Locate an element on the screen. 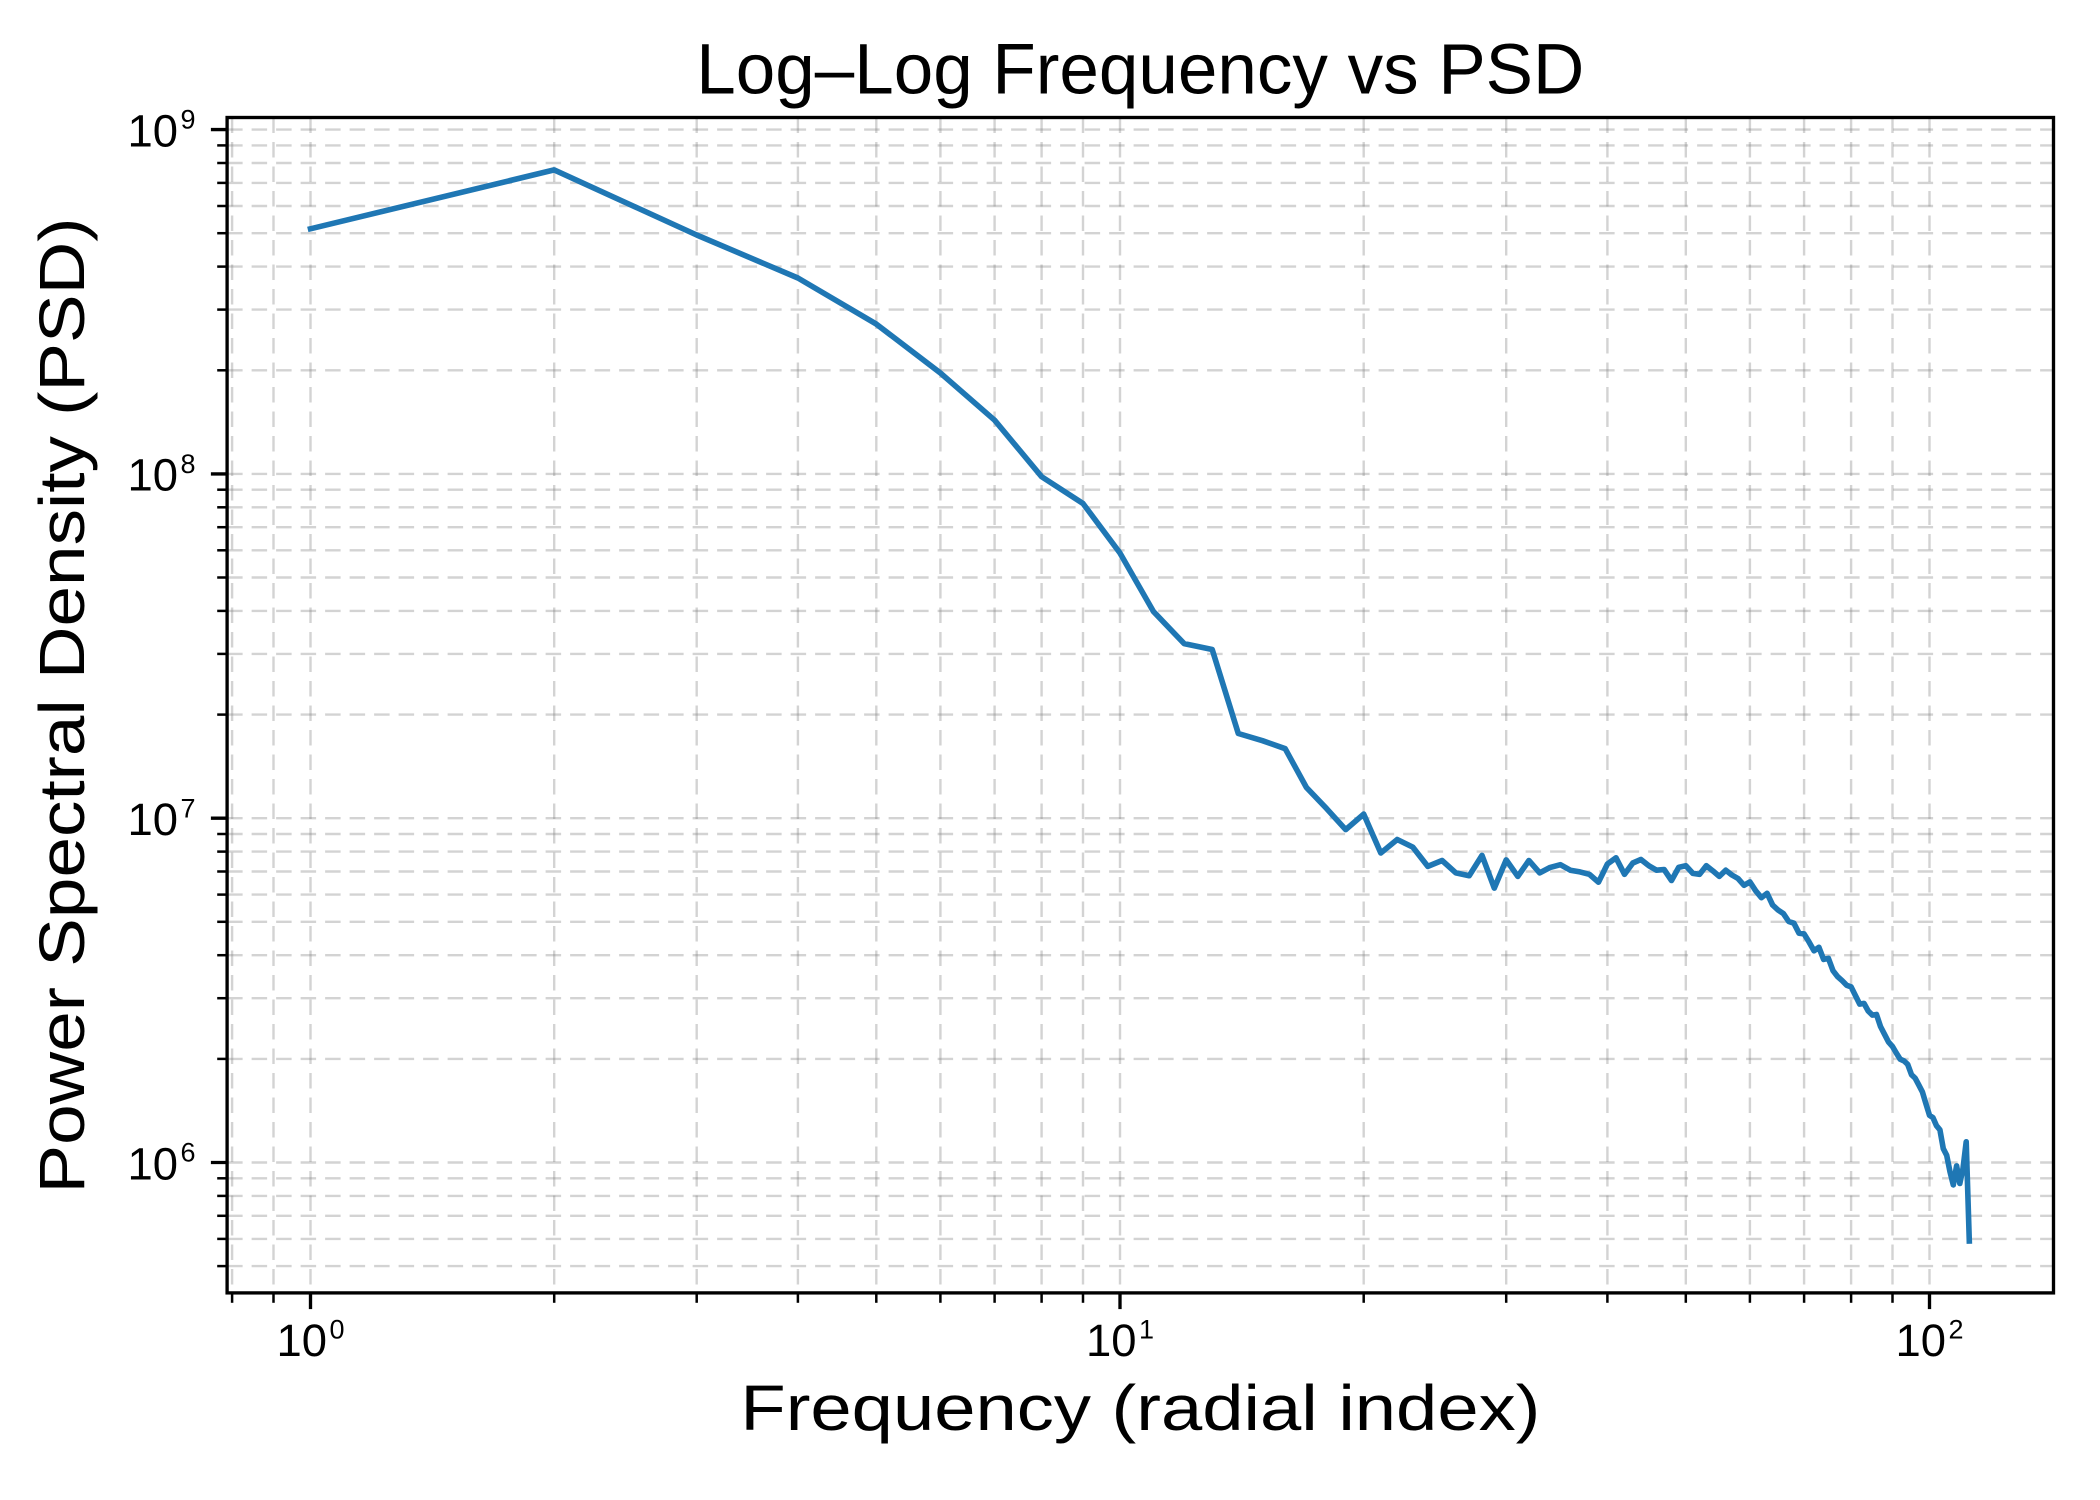  svg-text: Log–Log Frequency vs PSD is located at coordinates (1140, 70).